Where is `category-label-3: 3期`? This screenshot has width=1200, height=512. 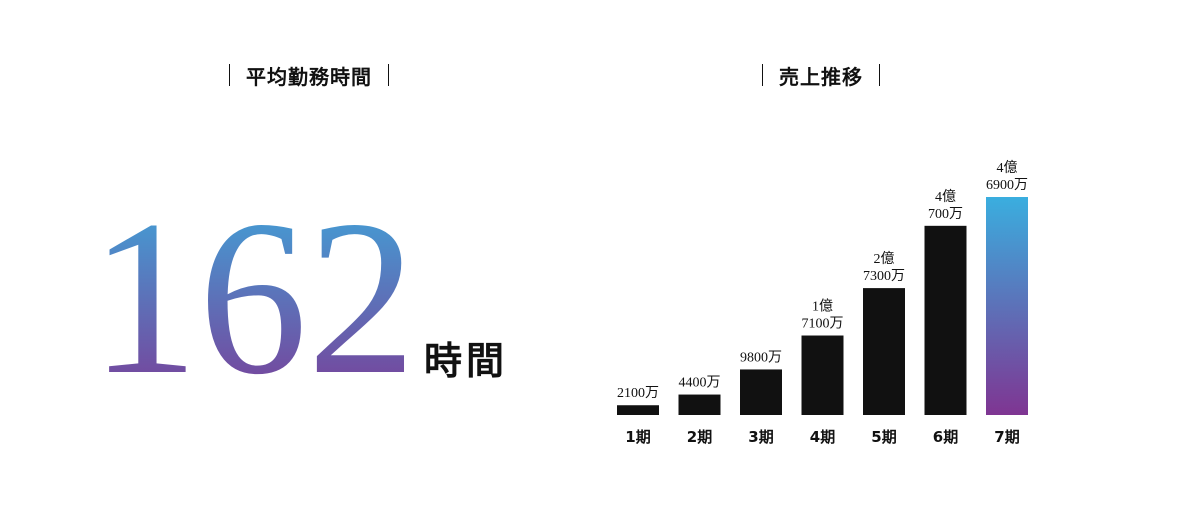
category-label-3: 3期 is located at coordinates (760, 437).